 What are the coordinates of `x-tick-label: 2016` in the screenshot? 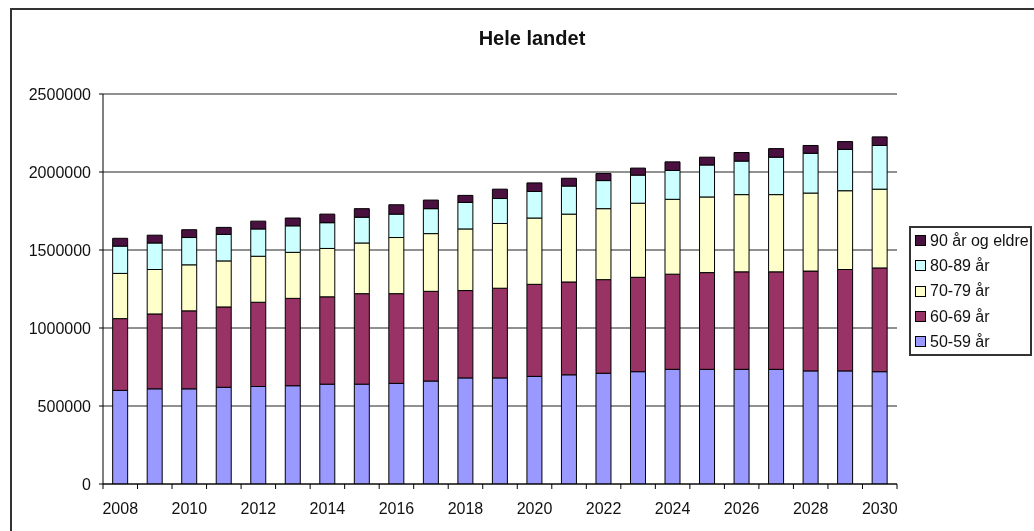 It's located at (396, 508).